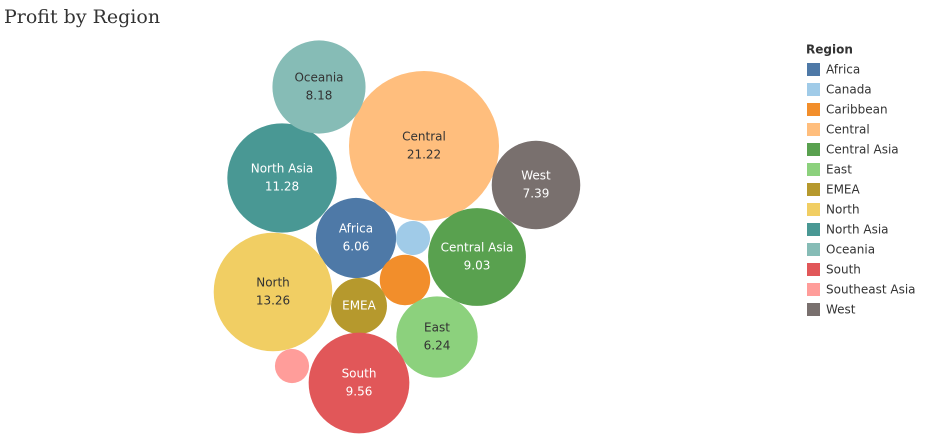 The image size is (944, 434). Describe the element at coordinates (82, 17) in the screenshot. I see `chart-title: Profit by Region` at that location.